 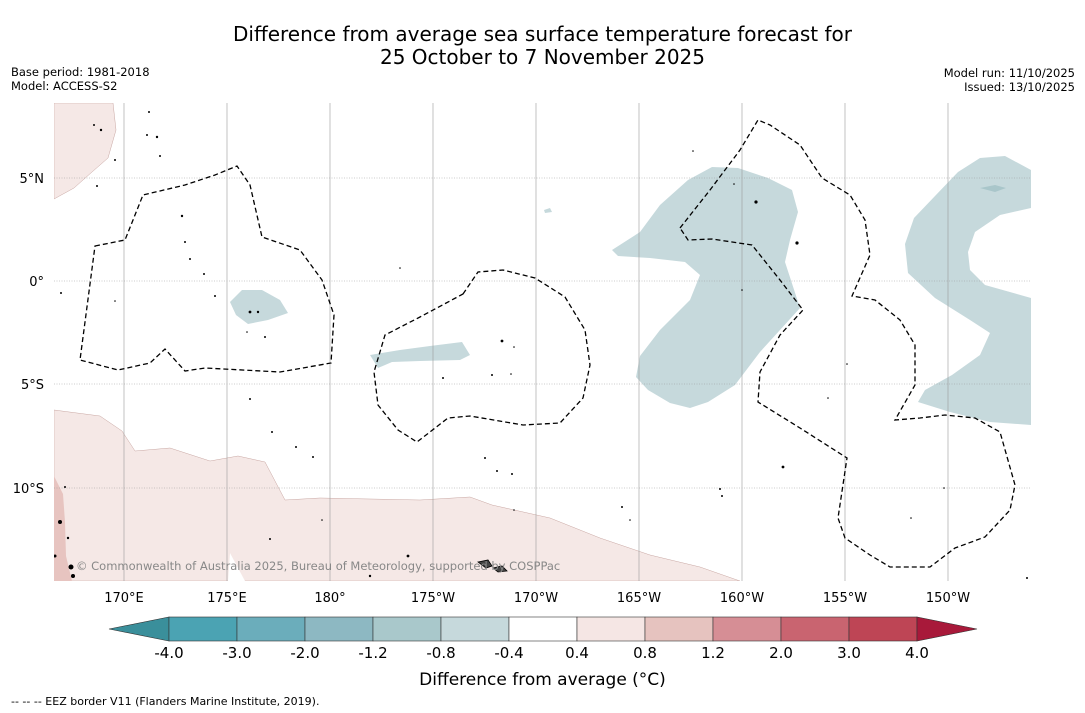 I want to click on lon-label: 175°E, so click(x=227, y=598).